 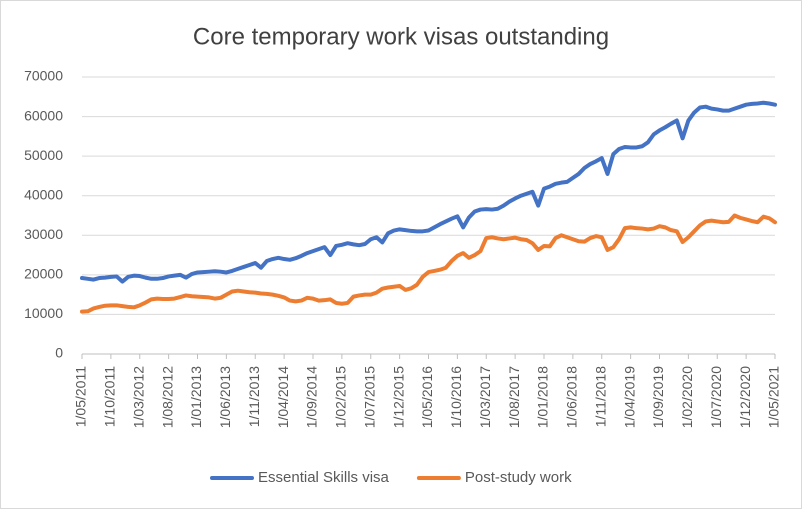 What do you see at coordinates (225, 397) in the screenshot?
I see `x-tick-label: 1/06/2013` at bounding box center [225, 397].